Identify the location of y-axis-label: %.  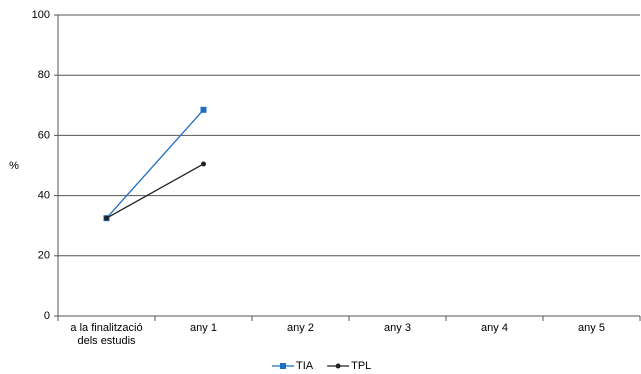
(14, 166).